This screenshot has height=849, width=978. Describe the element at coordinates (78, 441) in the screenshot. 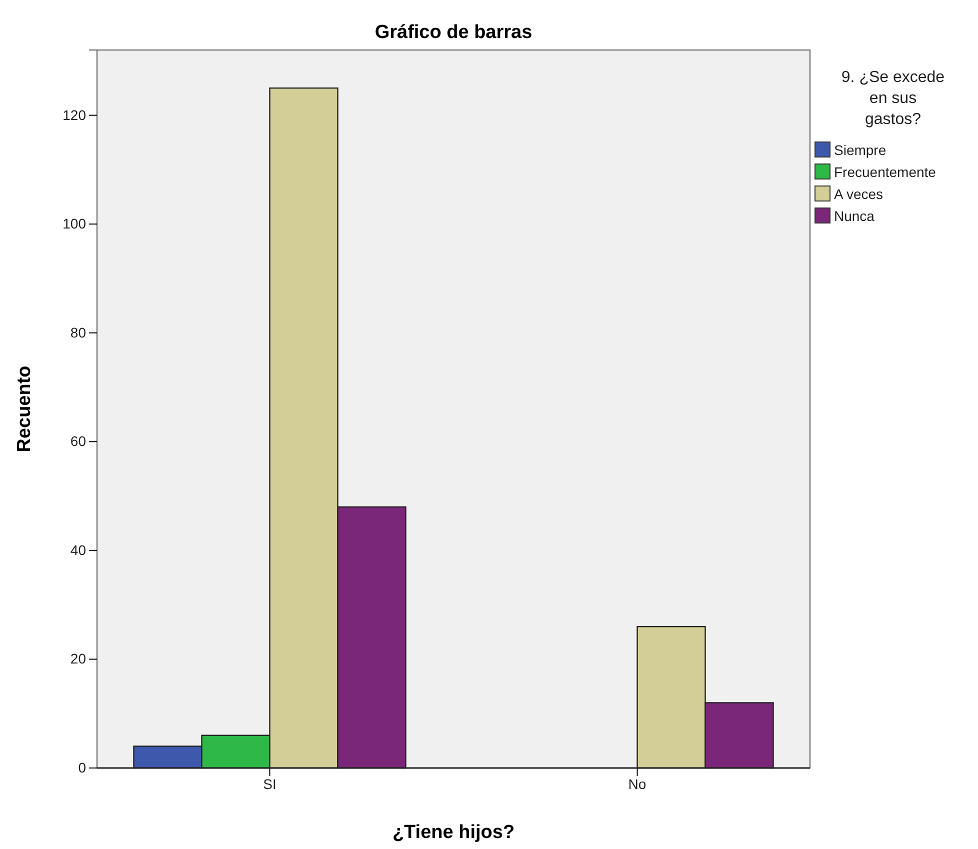

I see `y-tick-label: 60` at that location.